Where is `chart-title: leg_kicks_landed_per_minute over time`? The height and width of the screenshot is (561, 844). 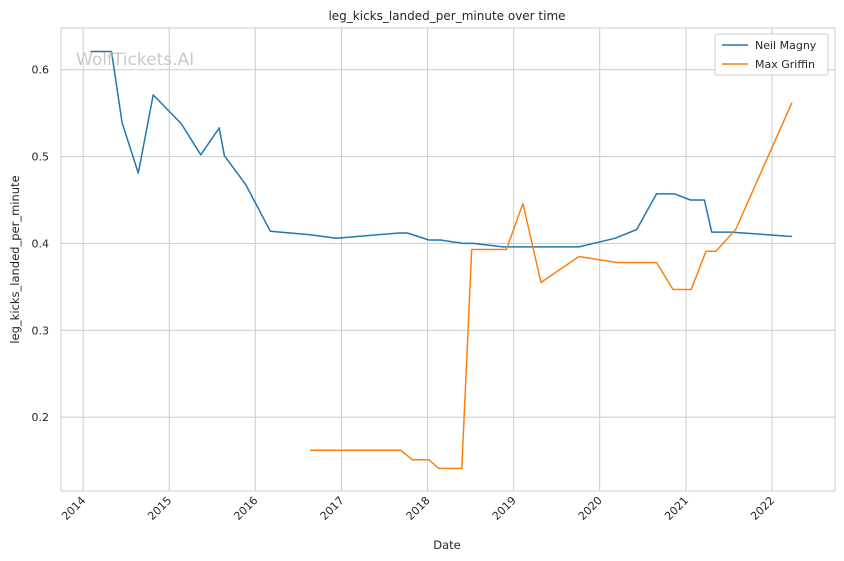 chart-title: leg_kicks_landed_per_minute over time is located at coordinates (446, 16).